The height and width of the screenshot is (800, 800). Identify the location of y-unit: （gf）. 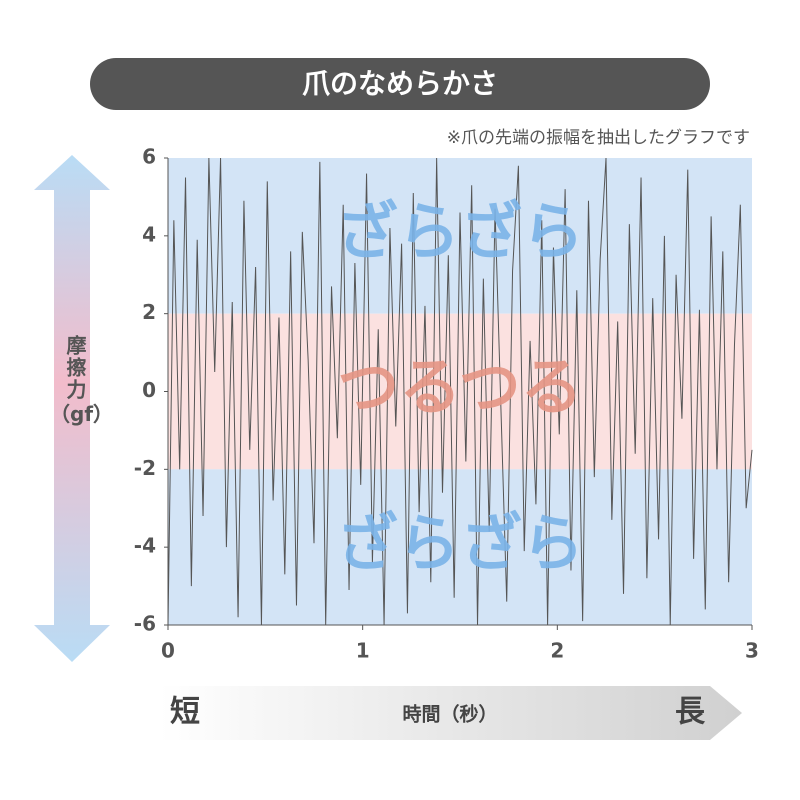
(82, 414).